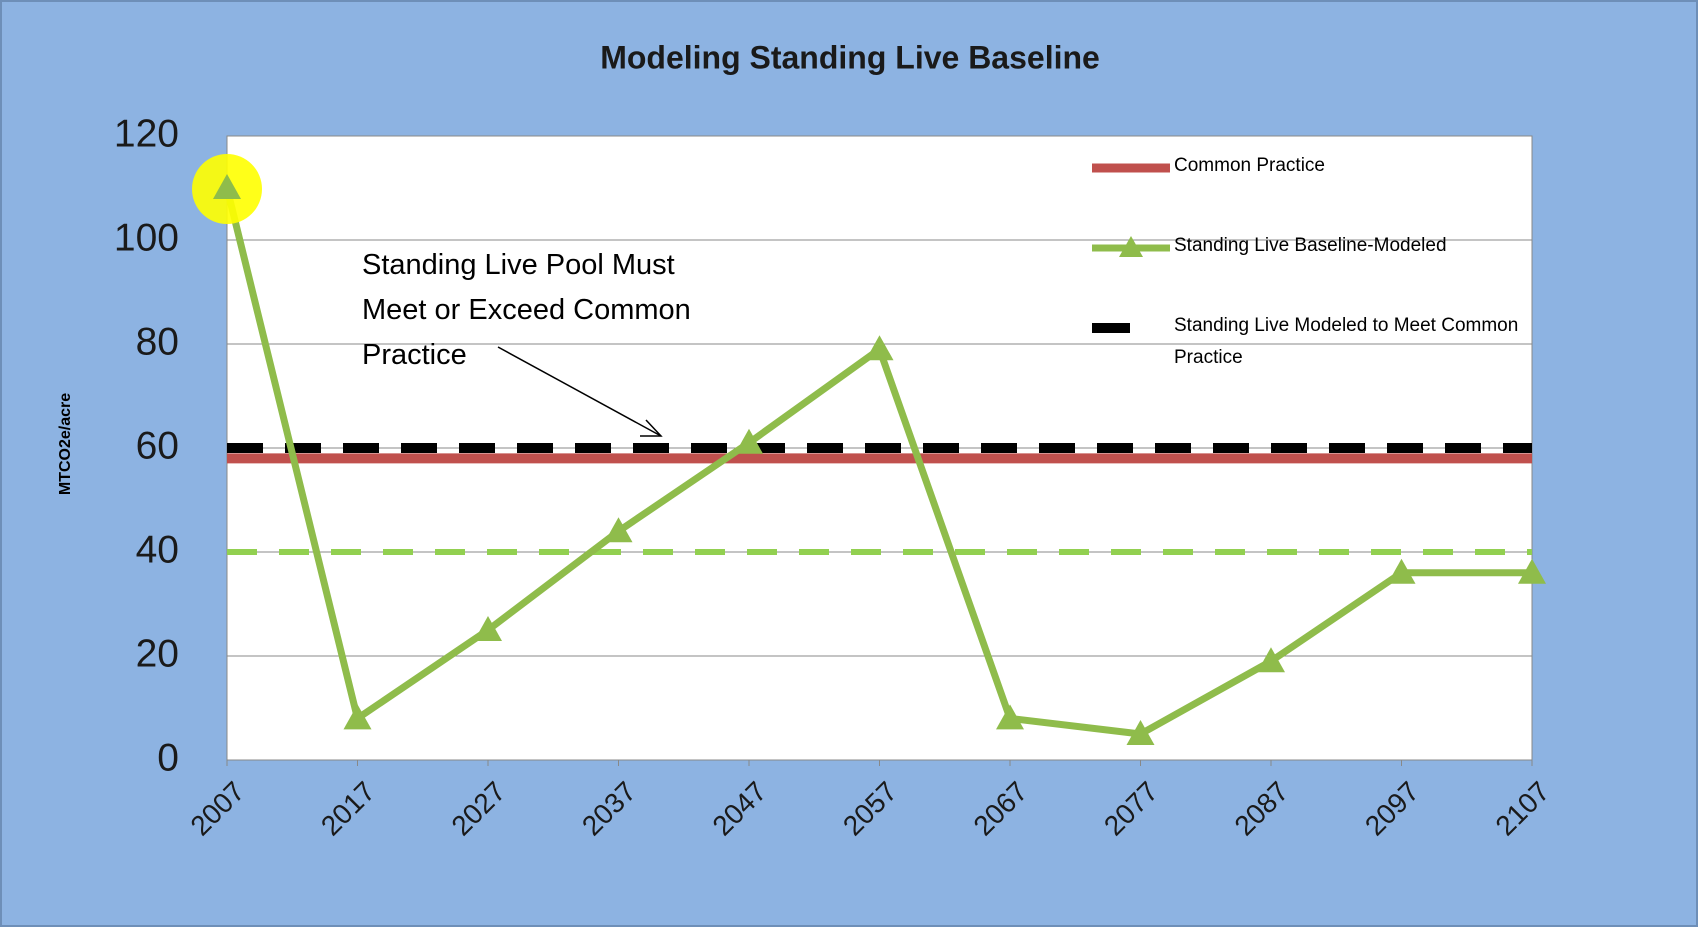 The height and width of the screenshot is (927, 1698). What do you see at coordinates (157, 445) in the screenshot?
I see `y-tick-label: 60` at bounding box center [157, 445].